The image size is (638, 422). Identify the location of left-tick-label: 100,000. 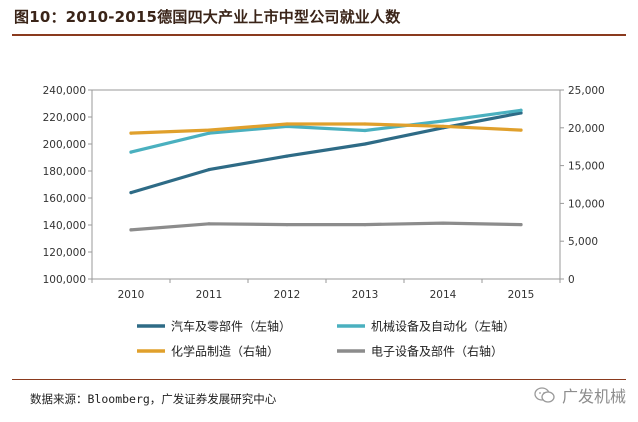
(64, 280).